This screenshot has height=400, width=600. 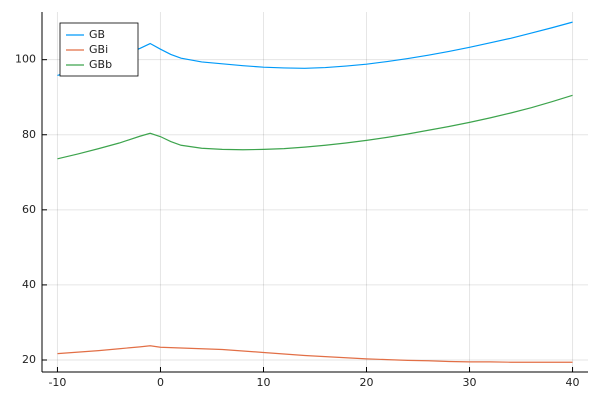 What do you see at coordinates (98, 49) in the screenshot?
I see `legend-label: GBi` at bounding box center [98, 49].